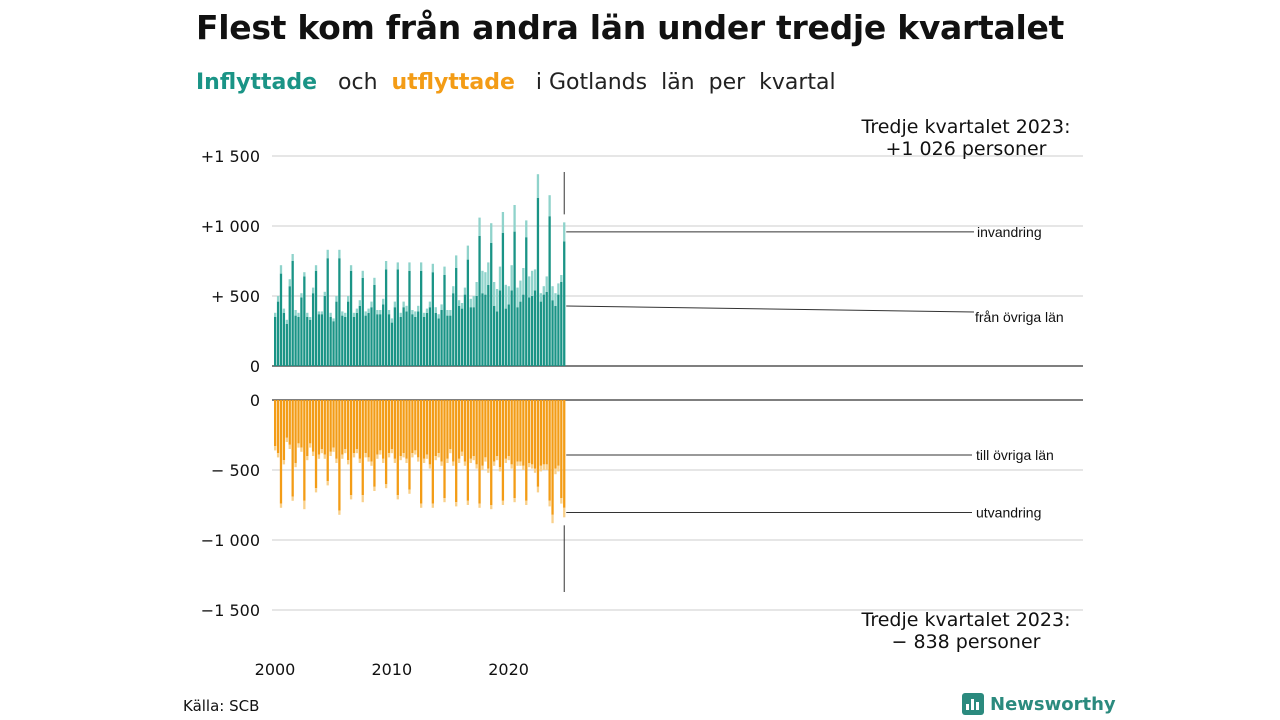 This screenshot has width=1280, height=720. Describe the element at coordinates (685, 82) in the screenshot. I see `subtitle-rest: i Gotlands län per kvartal` at that location.